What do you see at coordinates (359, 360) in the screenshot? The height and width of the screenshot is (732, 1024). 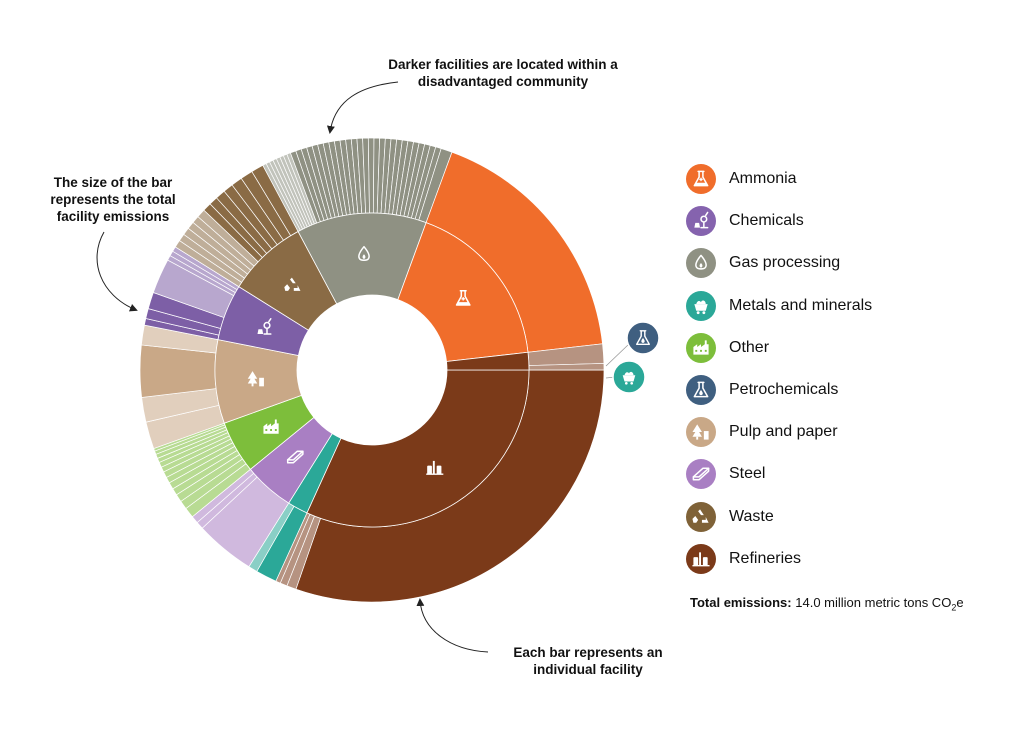 I see `sector-icons` at bounding box center [359, 360].